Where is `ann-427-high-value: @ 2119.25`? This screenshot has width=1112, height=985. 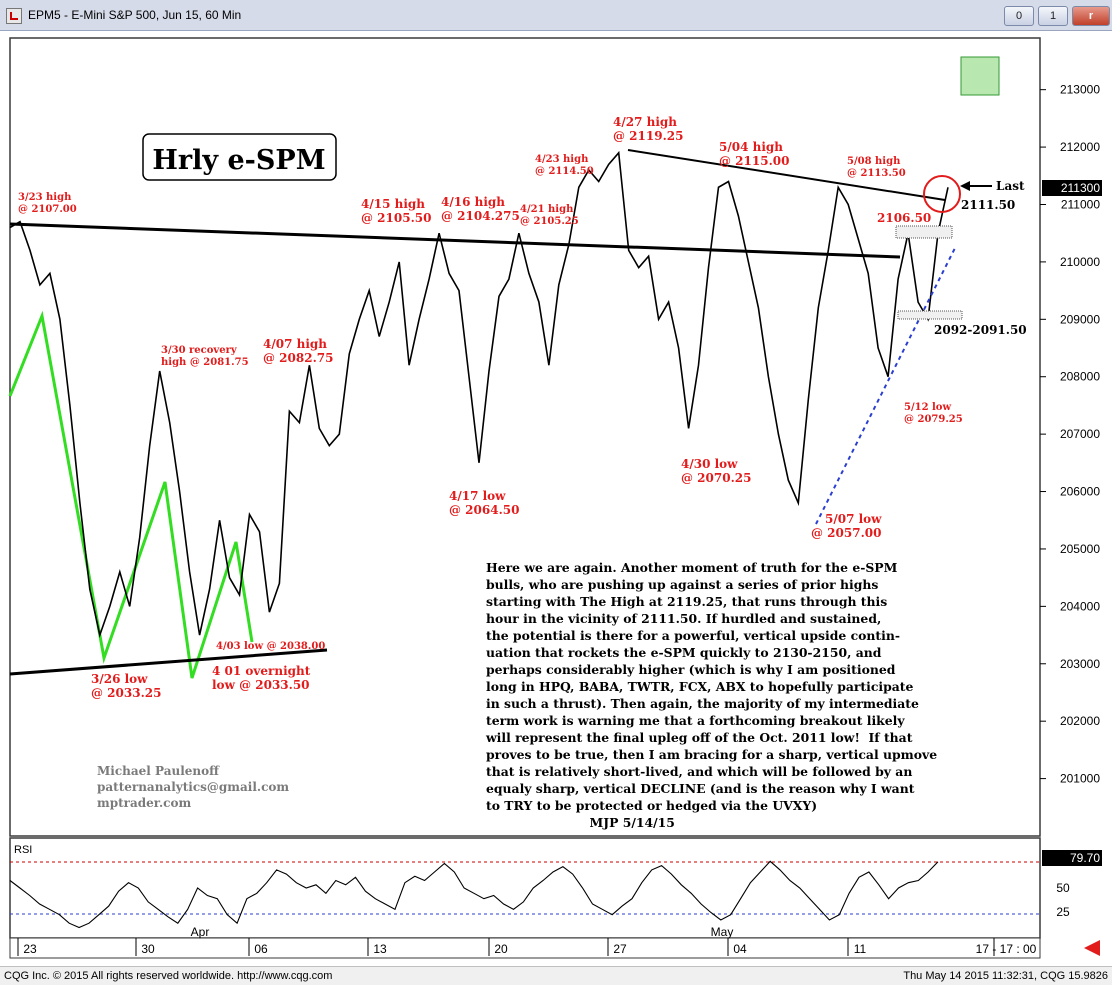
ann-427-high-value: @ 2119.25 is located at coordinates (648, 136).